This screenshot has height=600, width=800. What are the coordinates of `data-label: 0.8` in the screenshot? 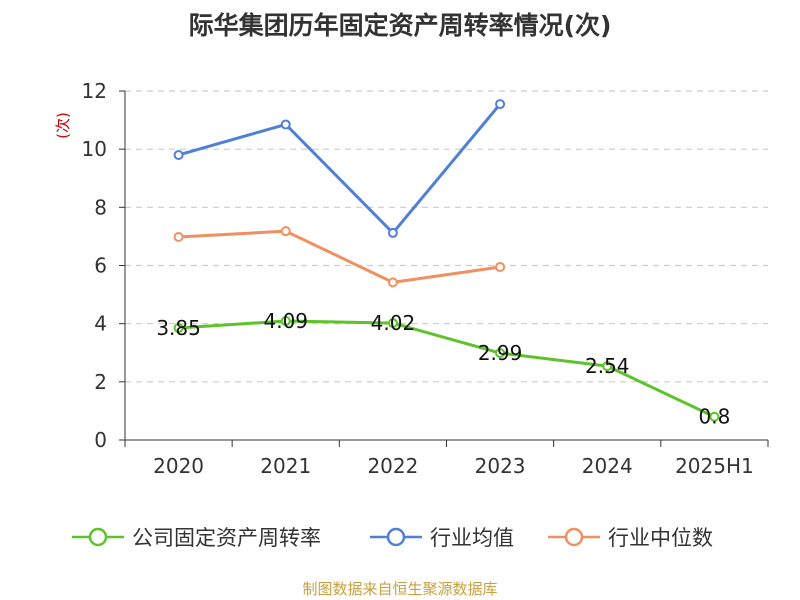 It's located at (715, 417).